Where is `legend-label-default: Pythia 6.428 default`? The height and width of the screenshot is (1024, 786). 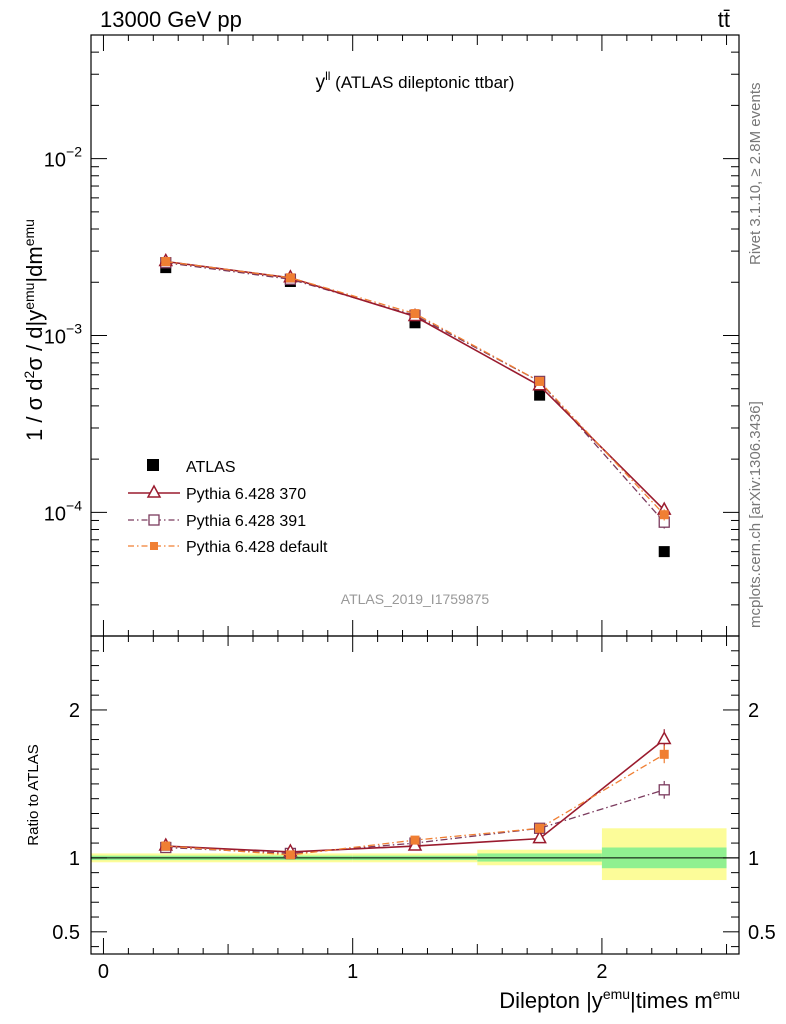 legend-label-default: Pythia 6.428 default is located at coordinates (257, 547).